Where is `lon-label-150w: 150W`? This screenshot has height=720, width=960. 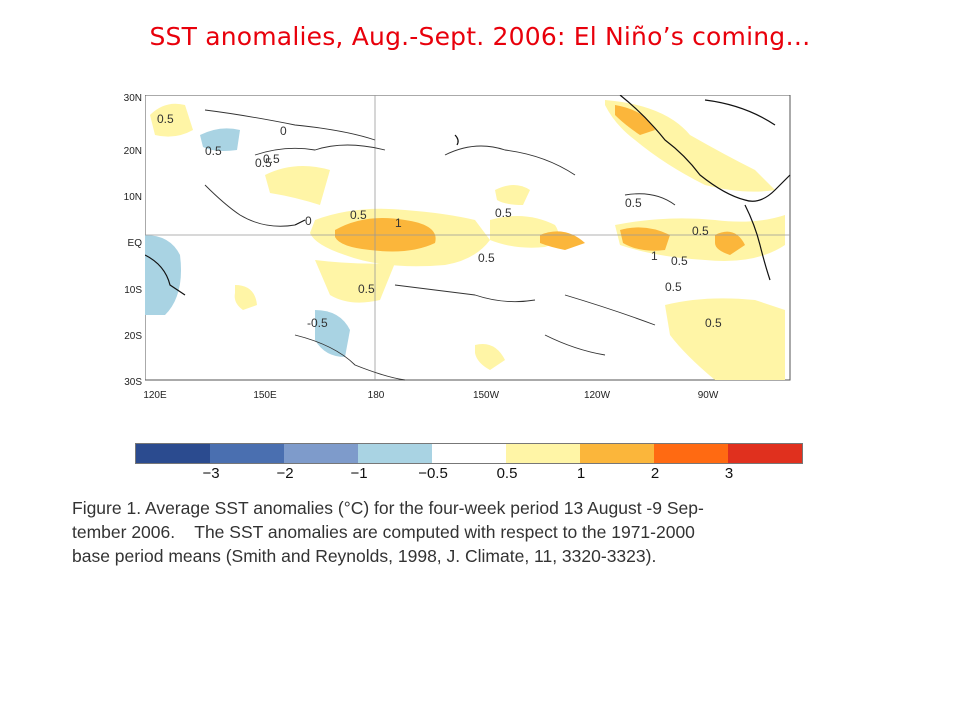 lon-label-150w: 150W is located at coordinates (486, 395).